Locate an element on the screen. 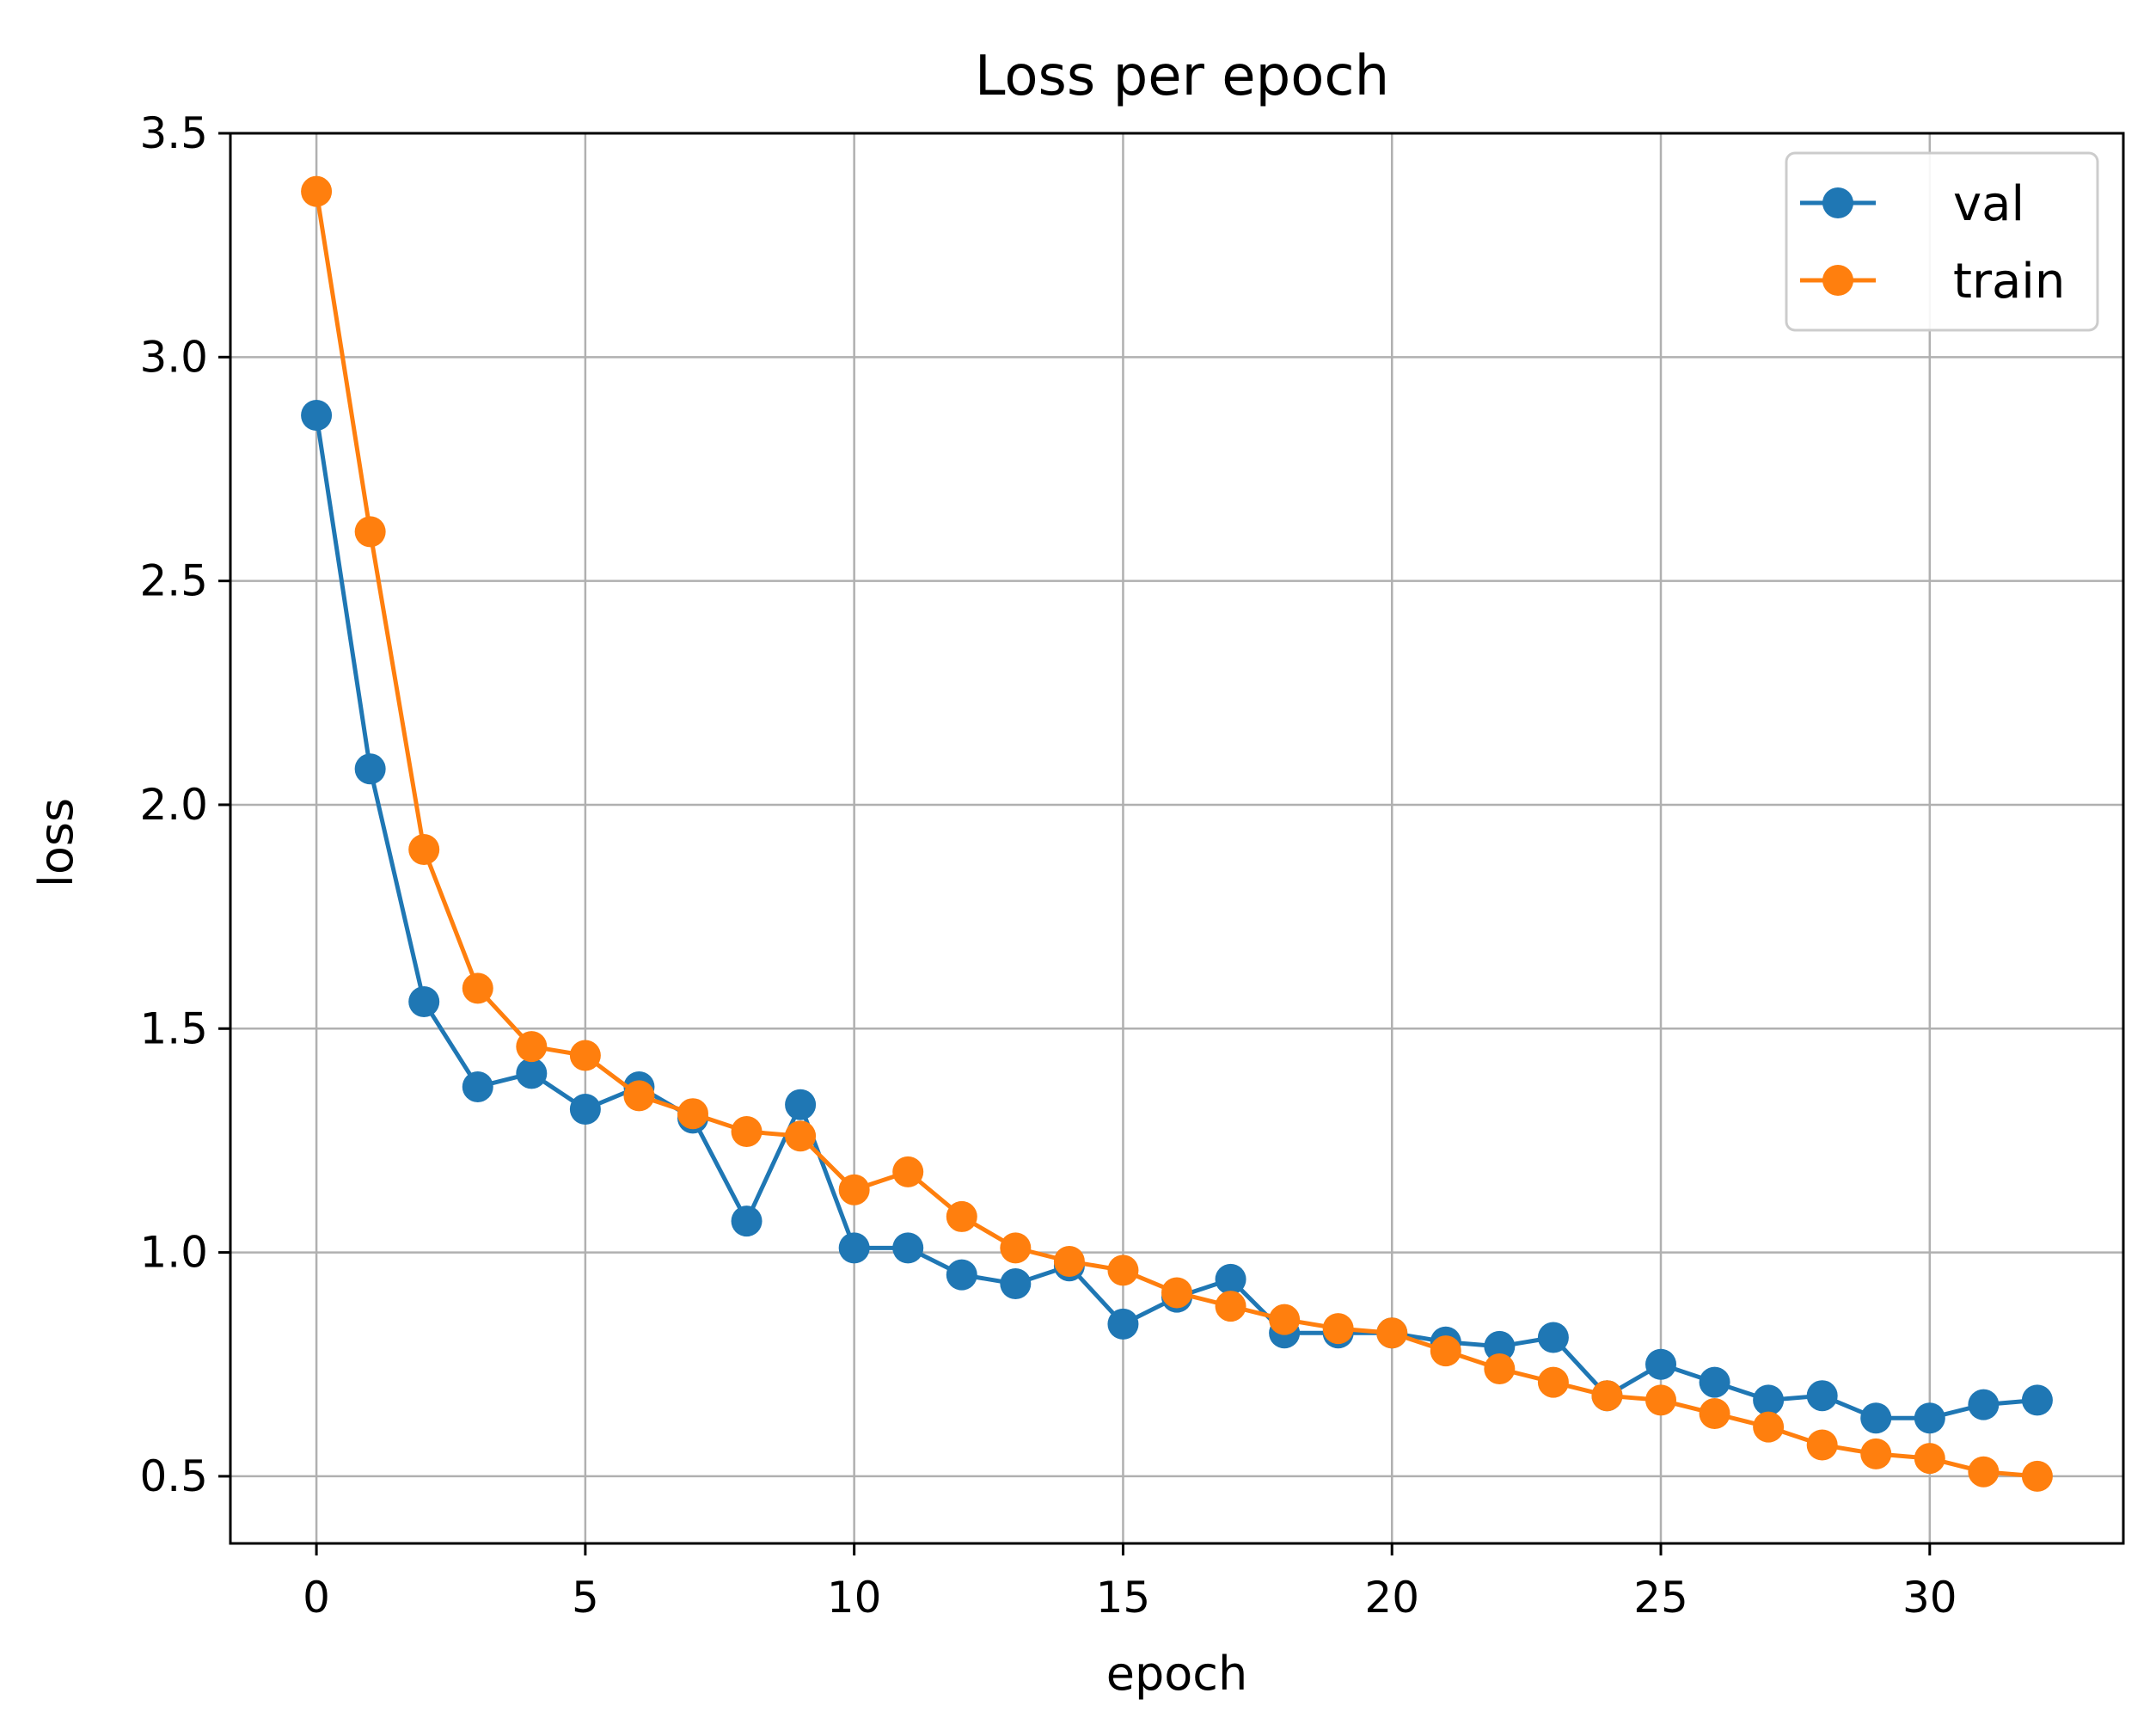 This screenshot has width=2156, height=1730. x-tick-label: 5 is located at coordinates (585, 1598).